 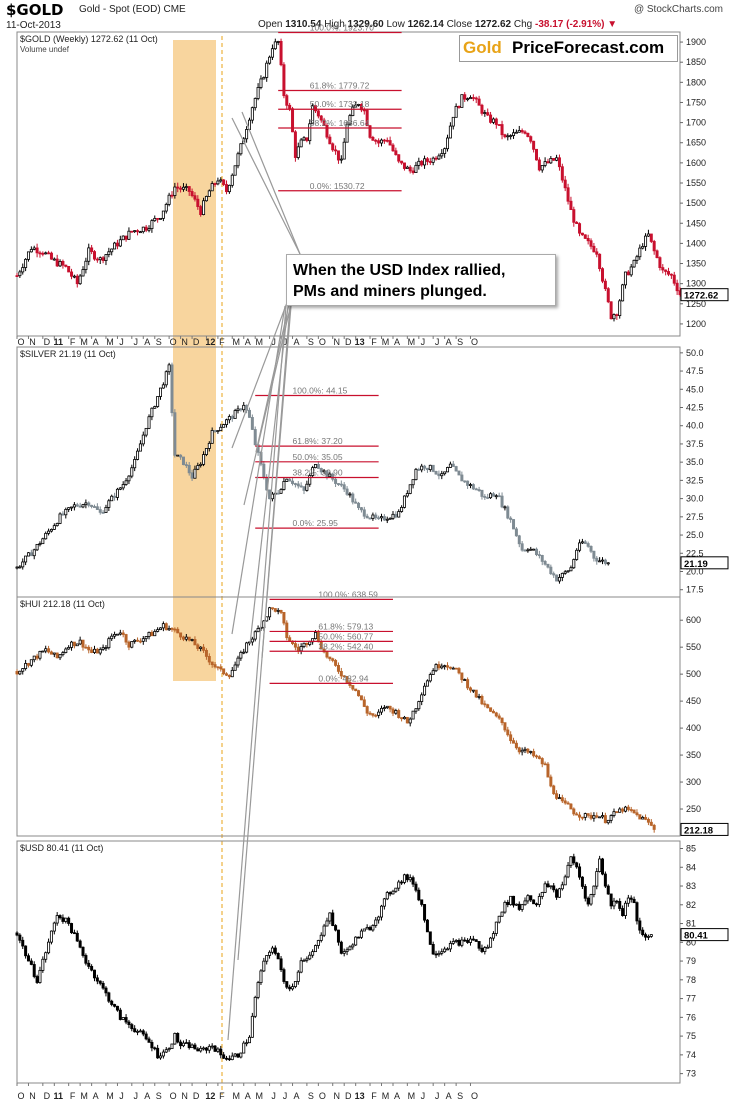 I want to click on callout-line-2: PMs and miners plunged., so click(x=390, y=291).